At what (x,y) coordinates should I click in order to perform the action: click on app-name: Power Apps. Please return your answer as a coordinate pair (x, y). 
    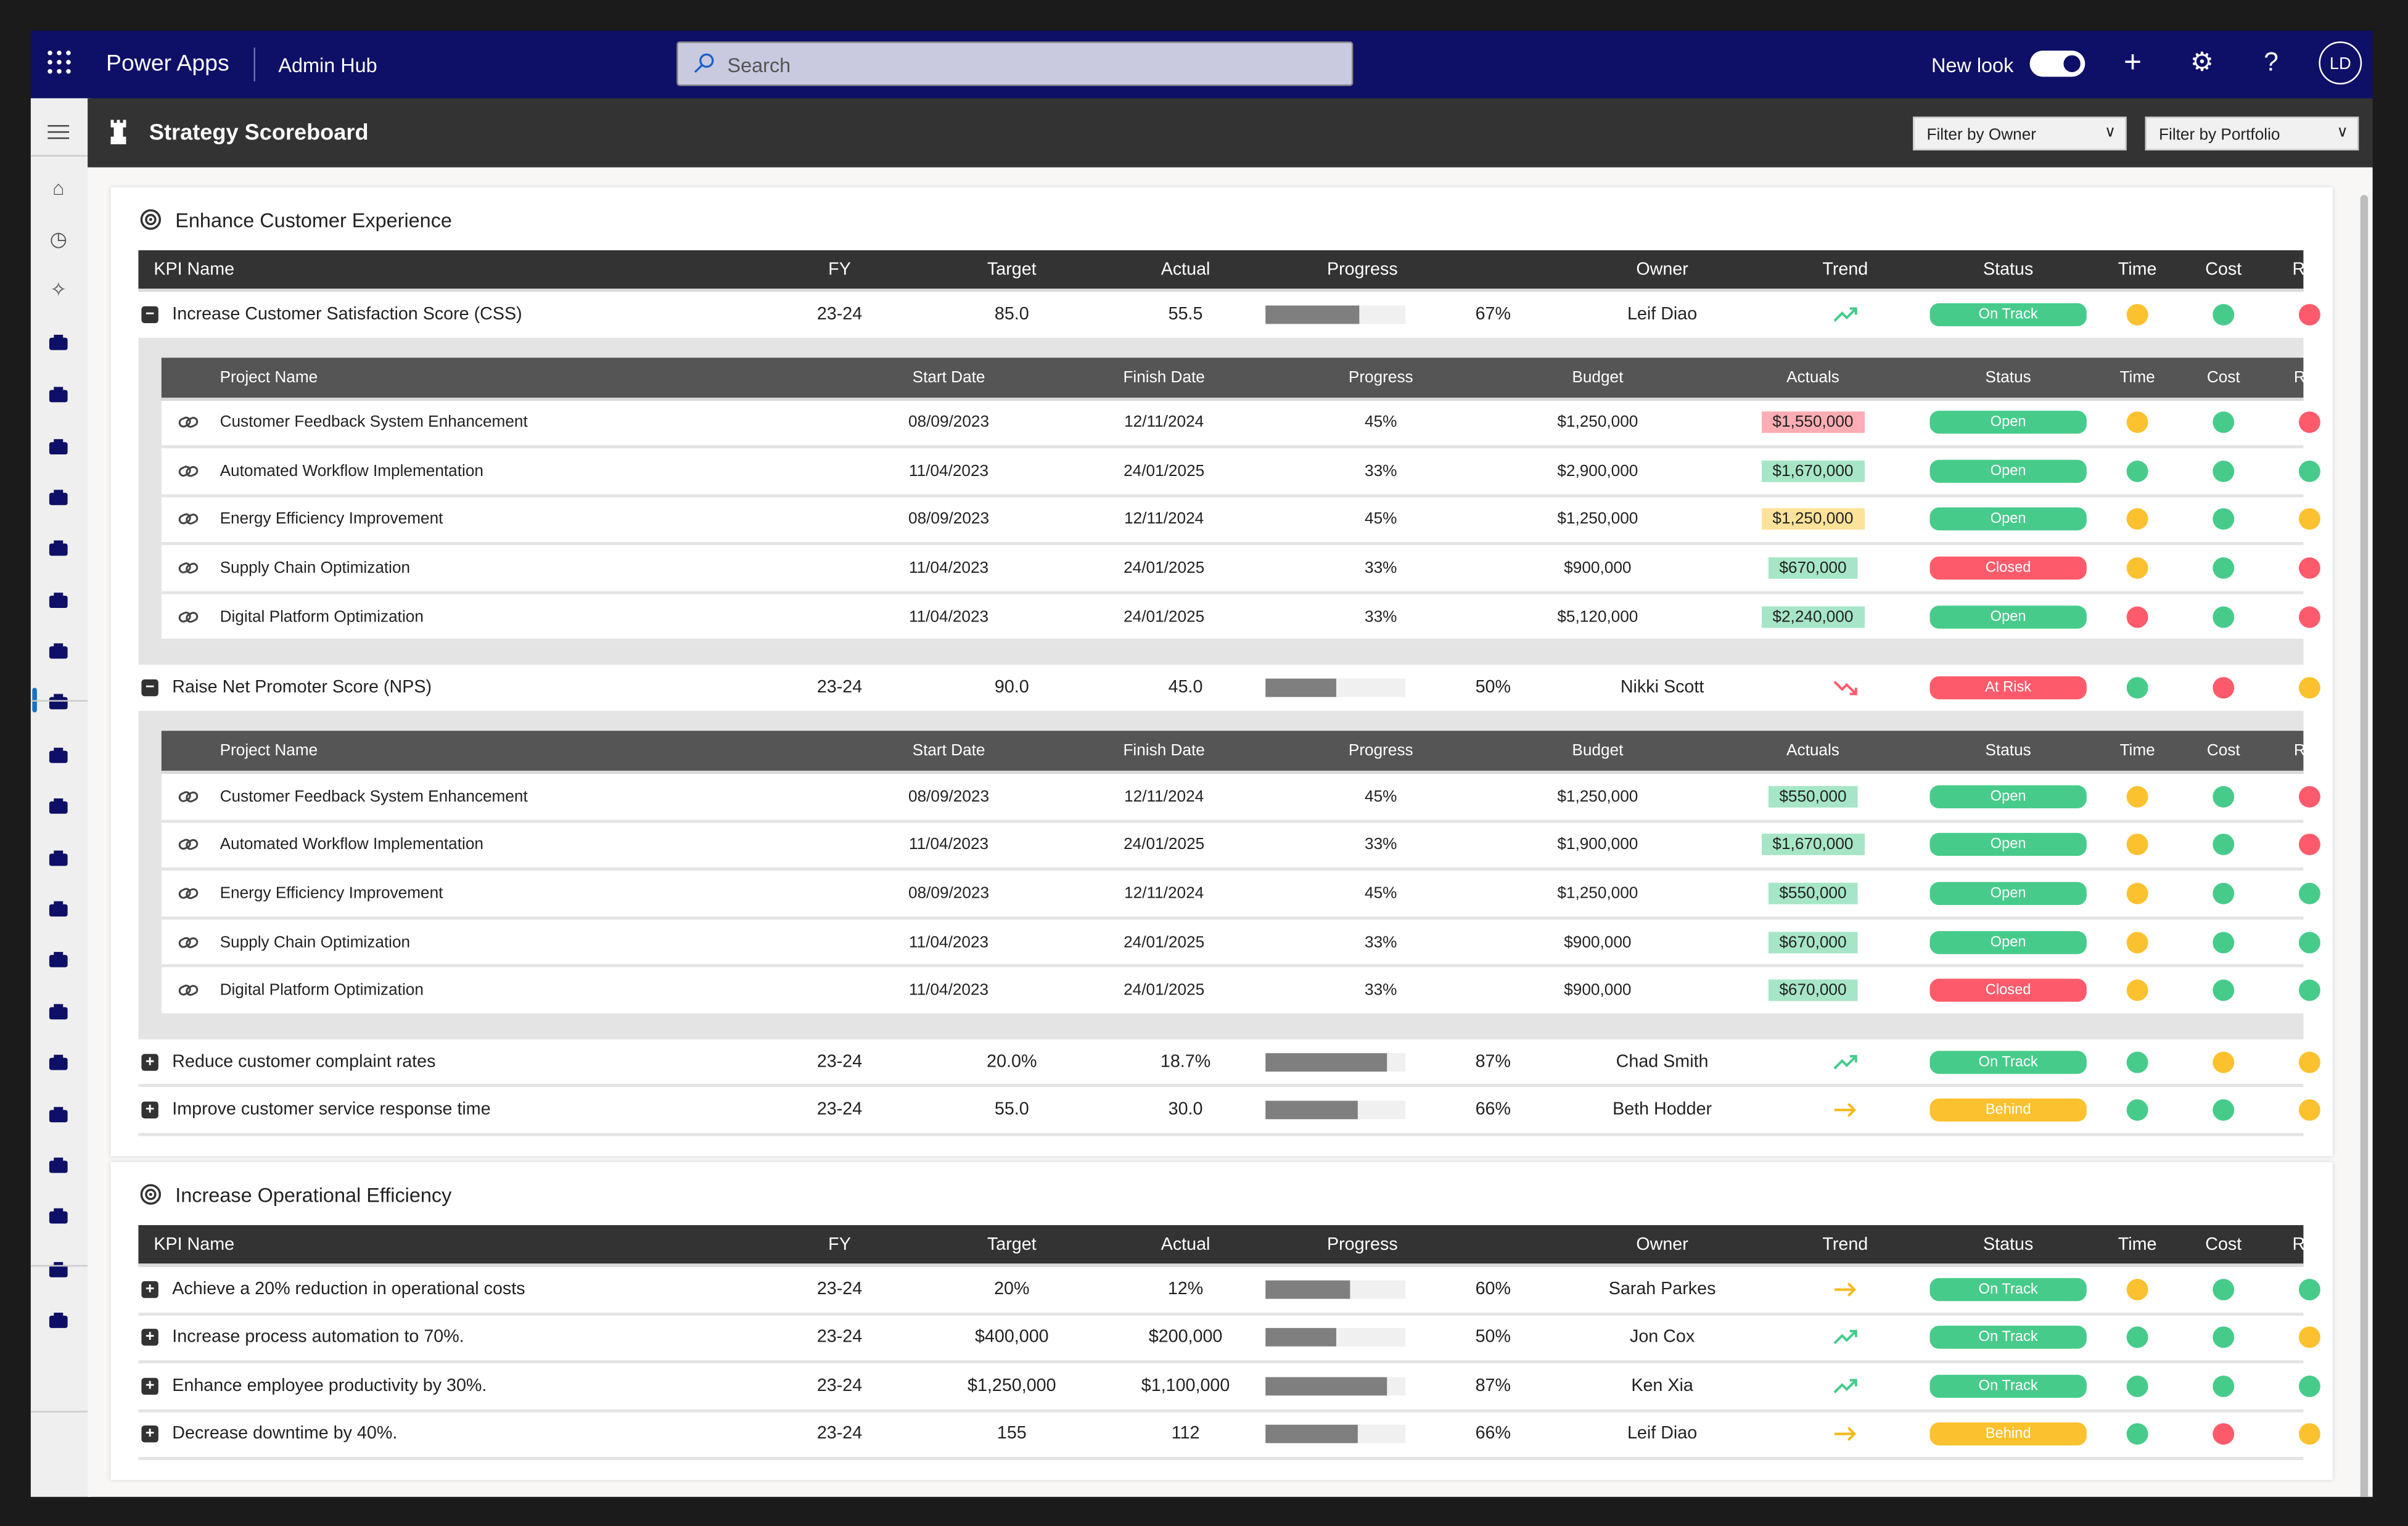
    Looking at the image, I should click on (167, 64).